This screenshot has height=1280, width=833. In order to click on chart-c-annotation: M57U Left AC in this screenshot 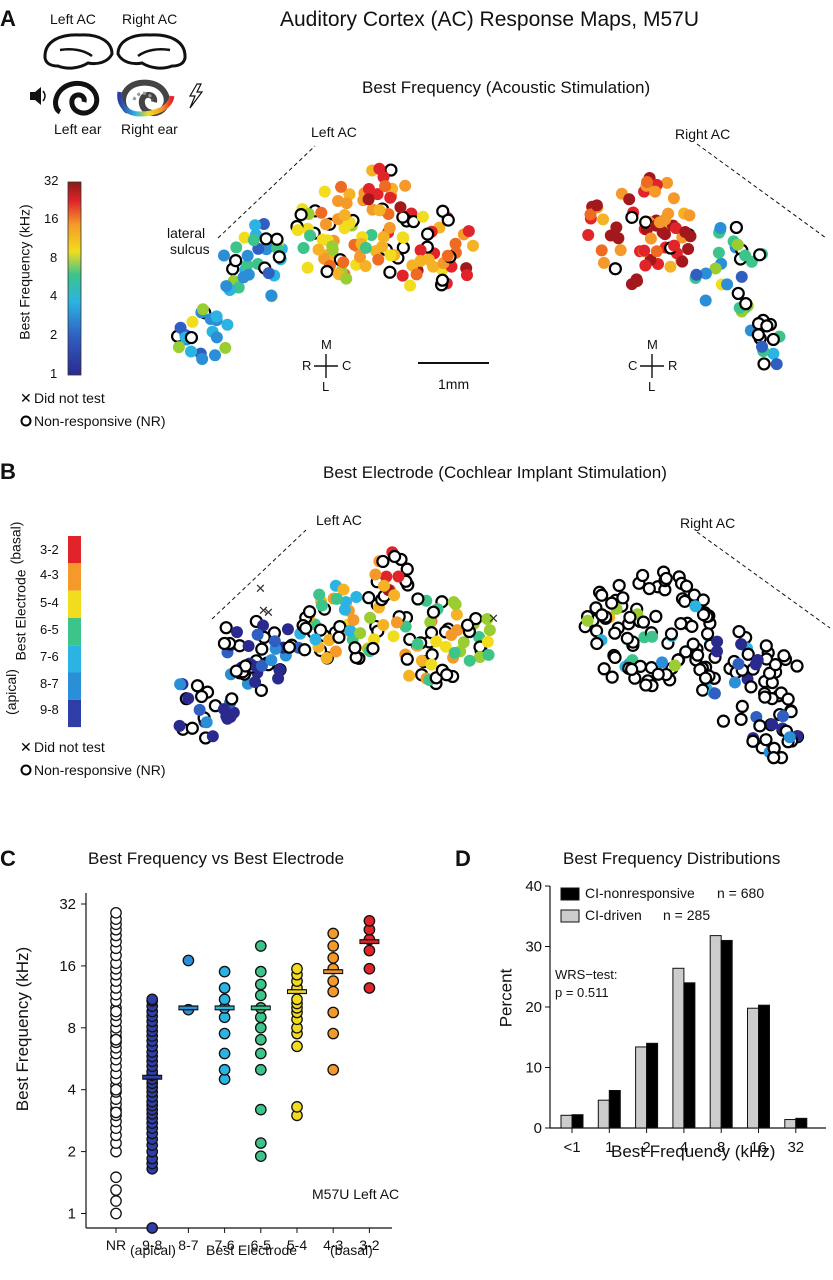, I will do `click(356, 1194)`.